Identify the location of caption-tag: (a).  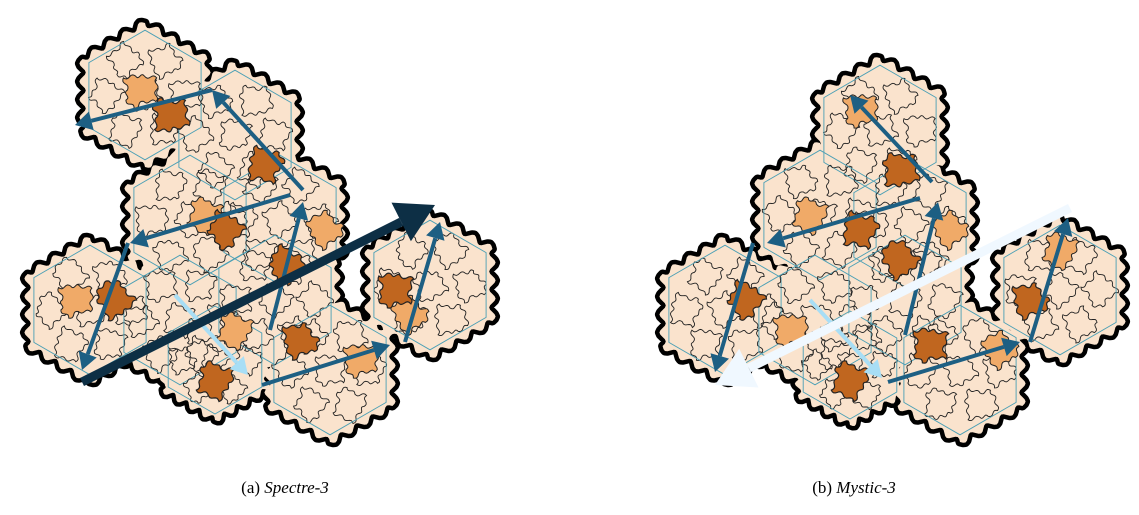
(251, 487).